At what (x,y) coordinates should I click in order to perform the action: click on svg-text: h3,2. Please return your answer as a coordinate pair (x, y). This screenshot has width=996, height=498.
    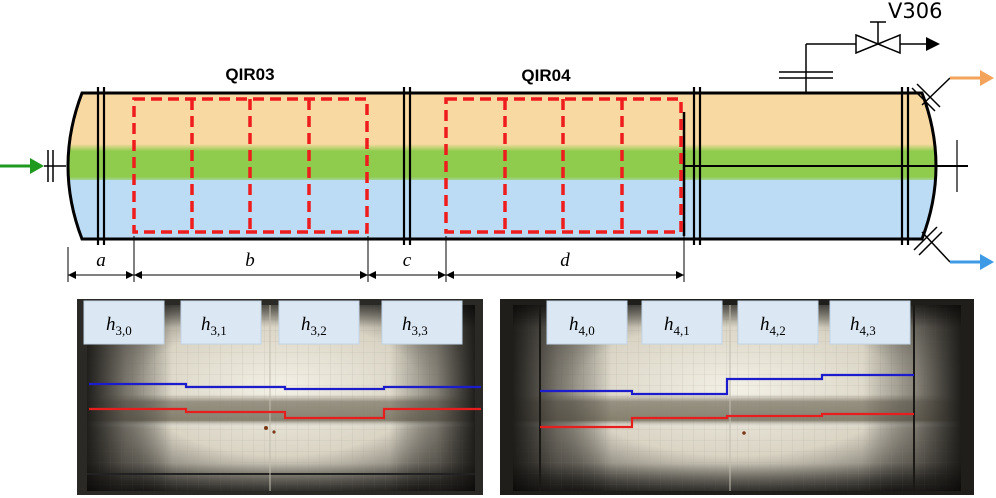
    Looking at the image, I should click on (314, 326).